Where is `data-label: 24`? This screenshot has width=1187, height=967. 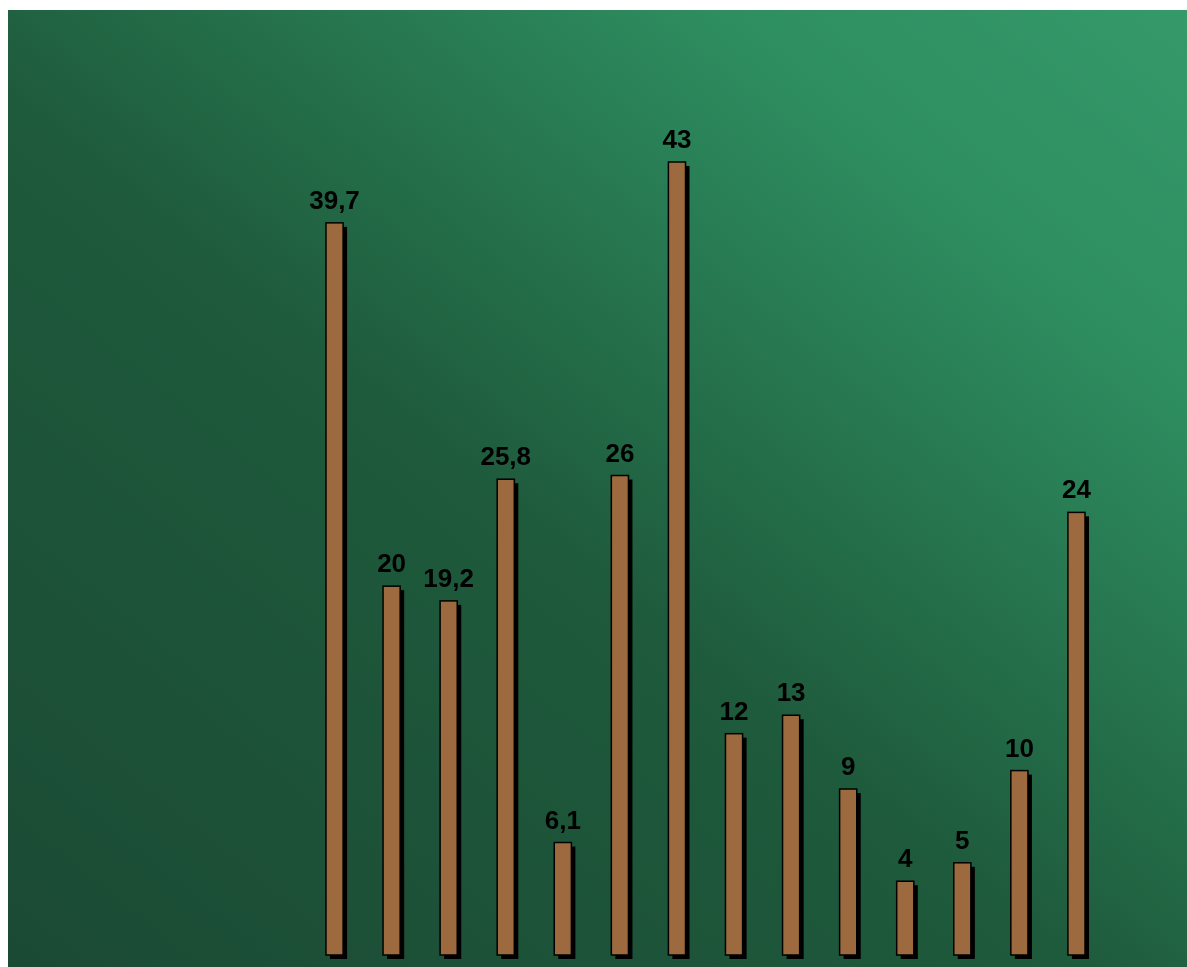
data-label: 24 is located at coordinates (1077, 489).